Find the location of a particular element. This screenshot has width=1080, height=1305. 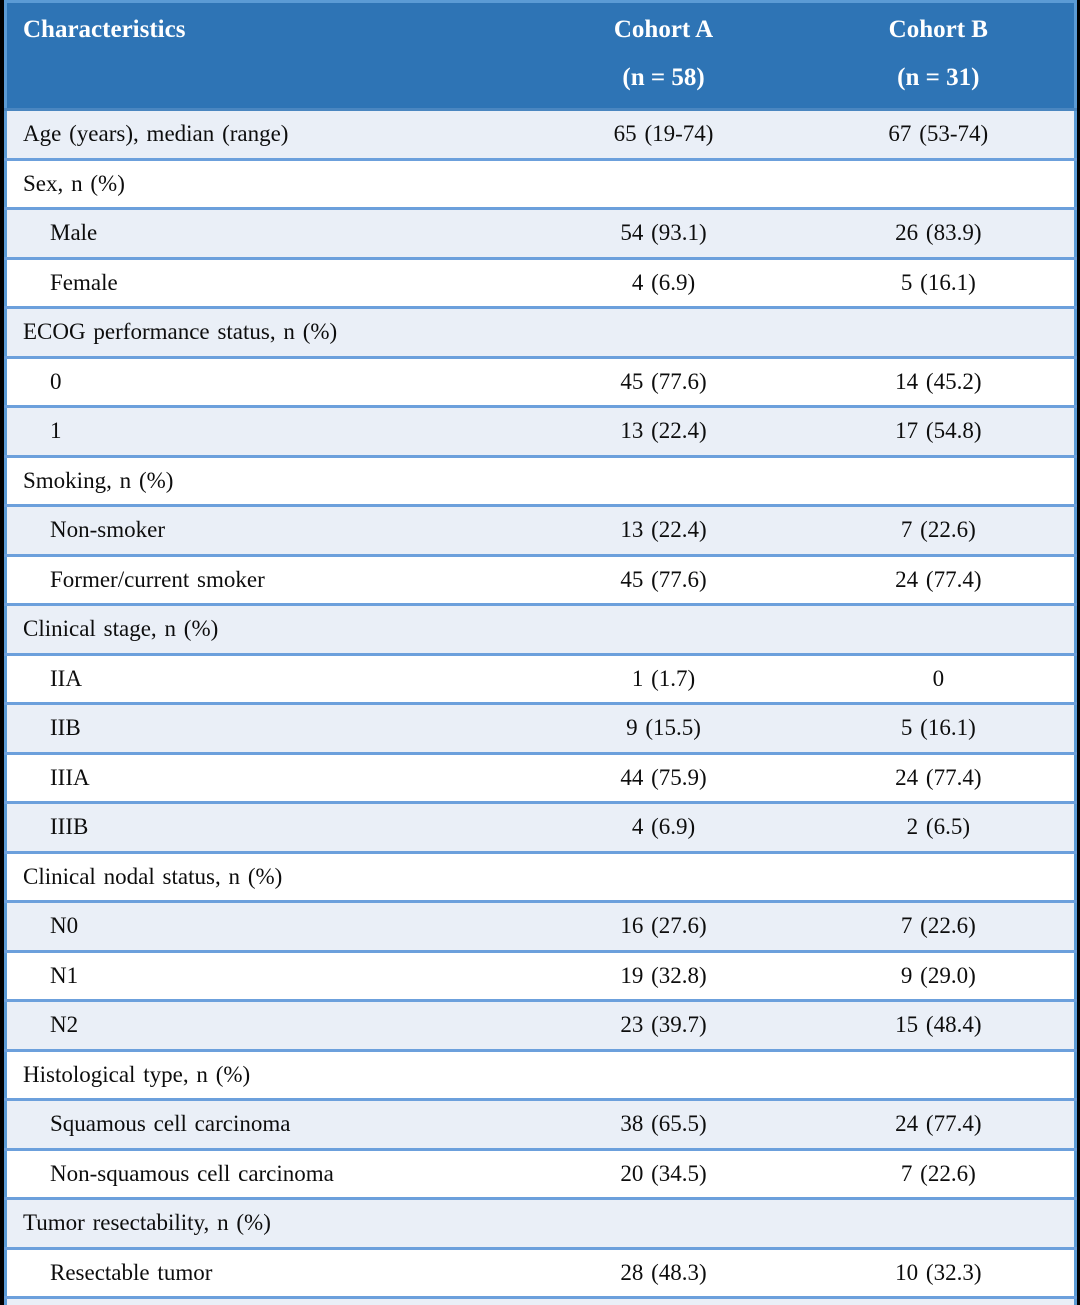

row-label: Clinical stage, n (%) is located at coordinates (265, 628).